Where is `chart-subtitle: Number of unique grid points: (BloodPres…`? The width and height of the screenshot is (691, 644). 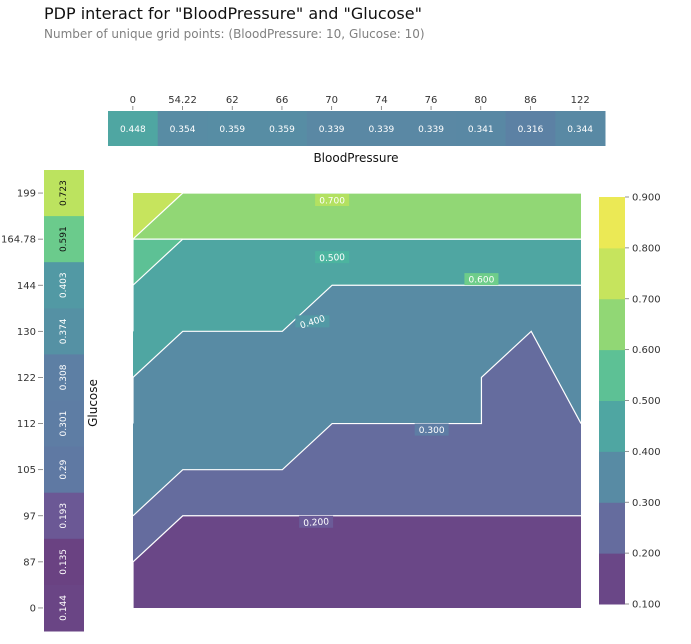
chart-subtitle: Number of unique grid points: (BloodPres… is located at coordinates (234, 34).